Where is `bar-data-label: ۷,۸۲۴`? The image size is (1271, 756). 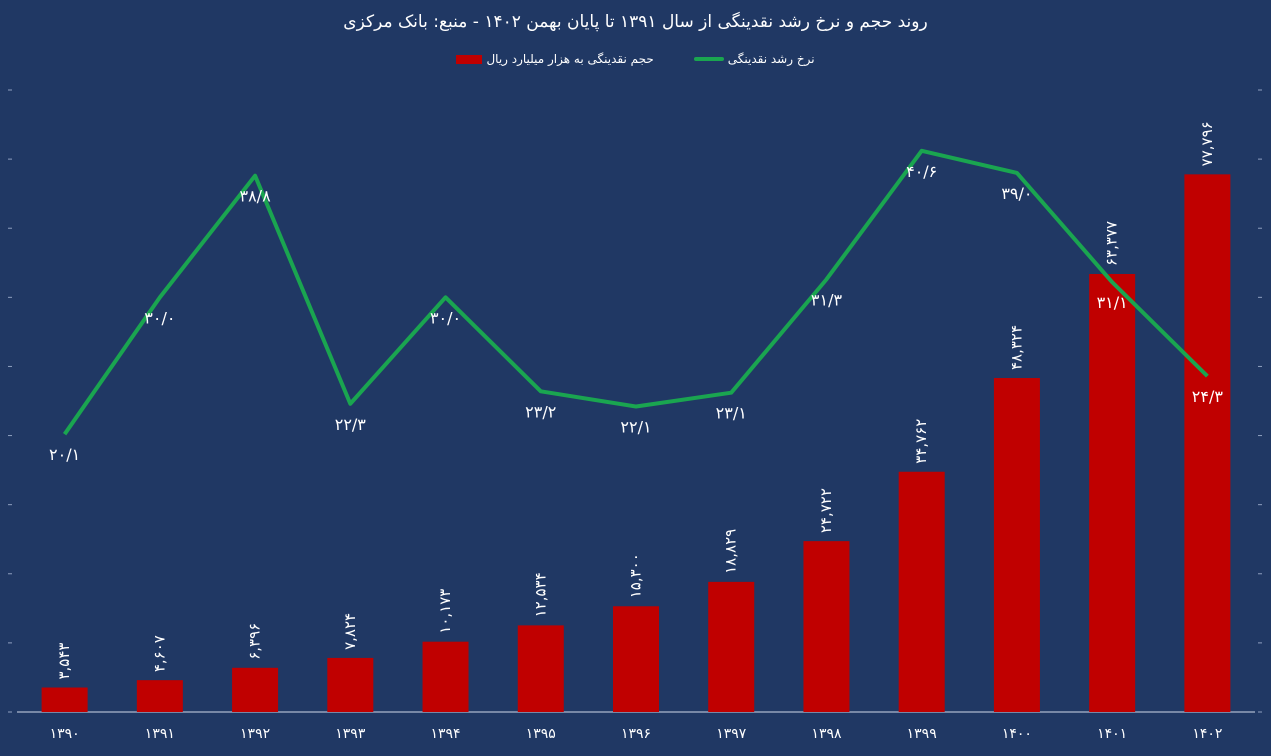 bar-data-label: ۷,۸۲۴ is located at coordinates (350, 631).